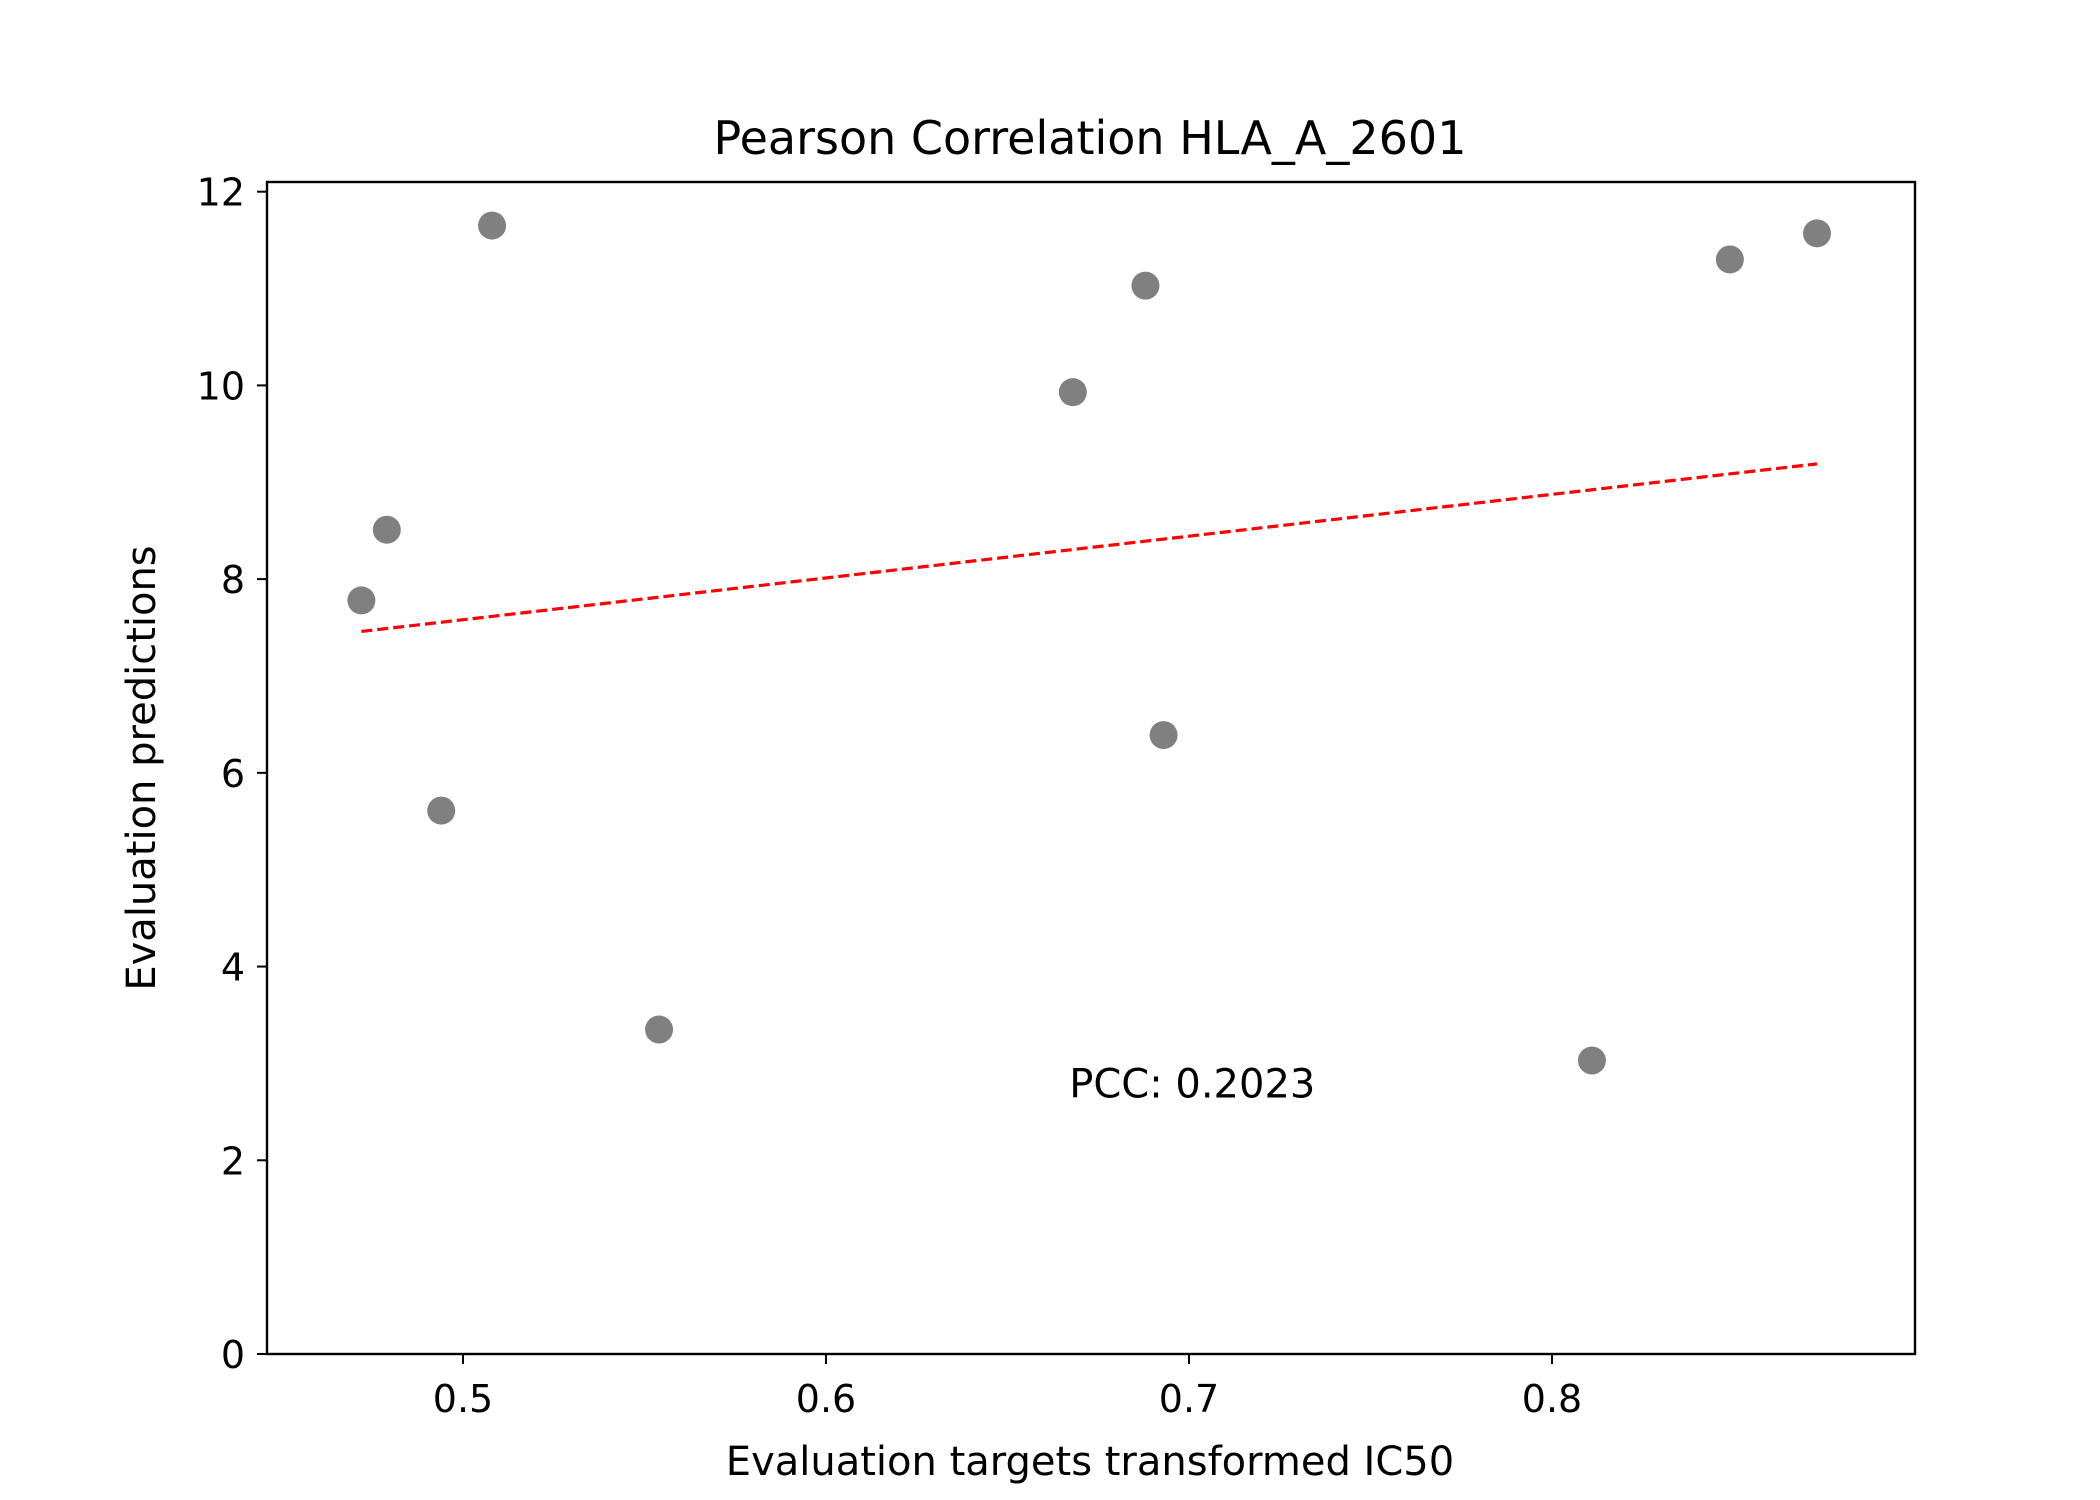 Image resolution: width=2100 pixels, height=1500 pixels. I want to click on y-tick-label-5: 10, so click(221, 386).